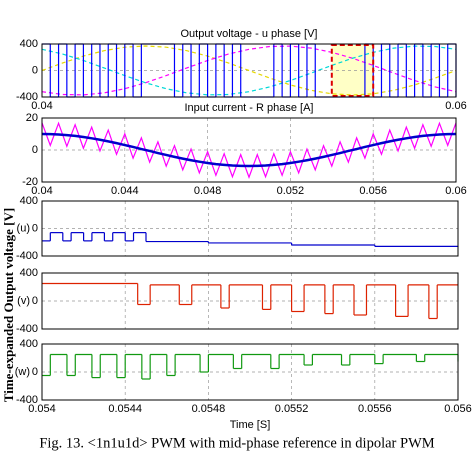  I want to click on x-tick-label: 0.0544, so click(125, 409).